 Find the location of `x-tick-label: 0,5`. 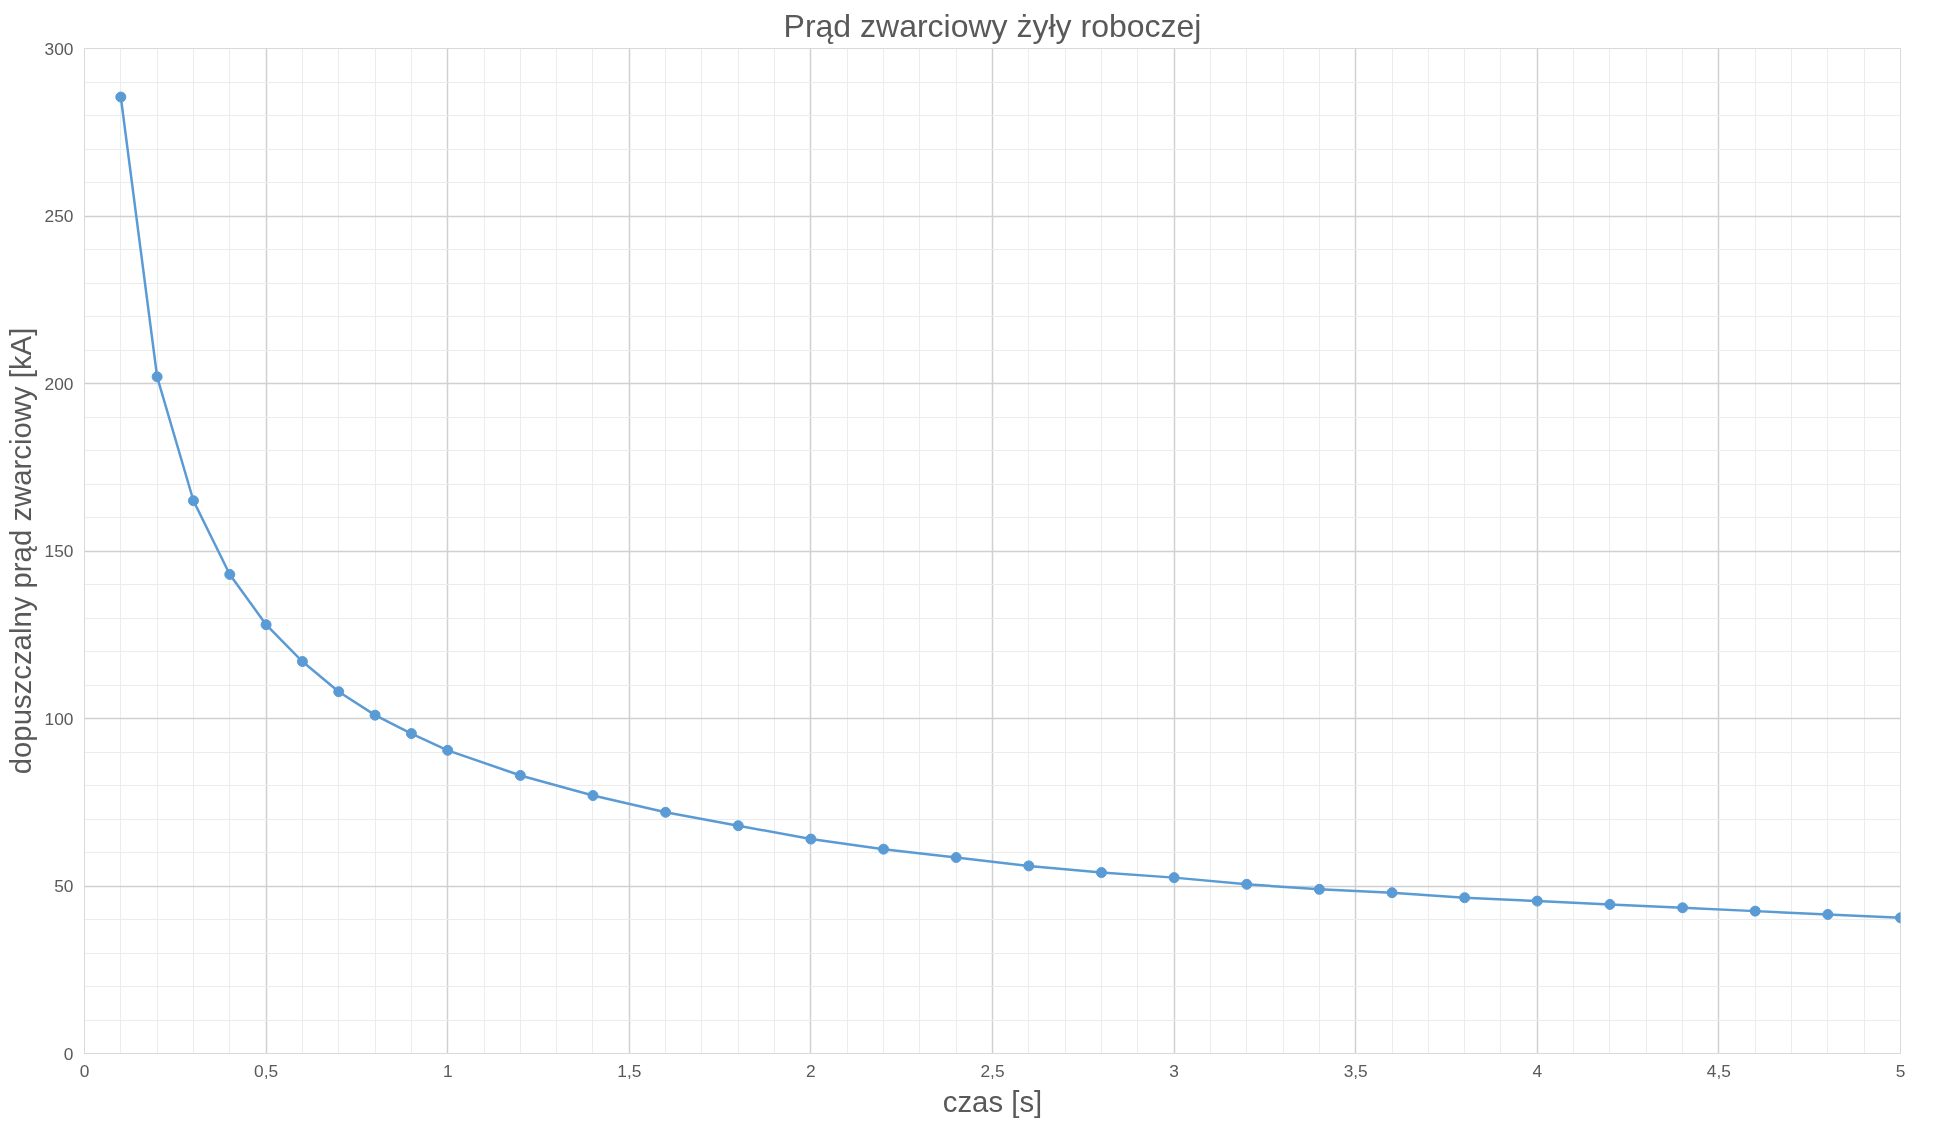

x-tick-label: 0,5 is located at coordinates (266, 1070).